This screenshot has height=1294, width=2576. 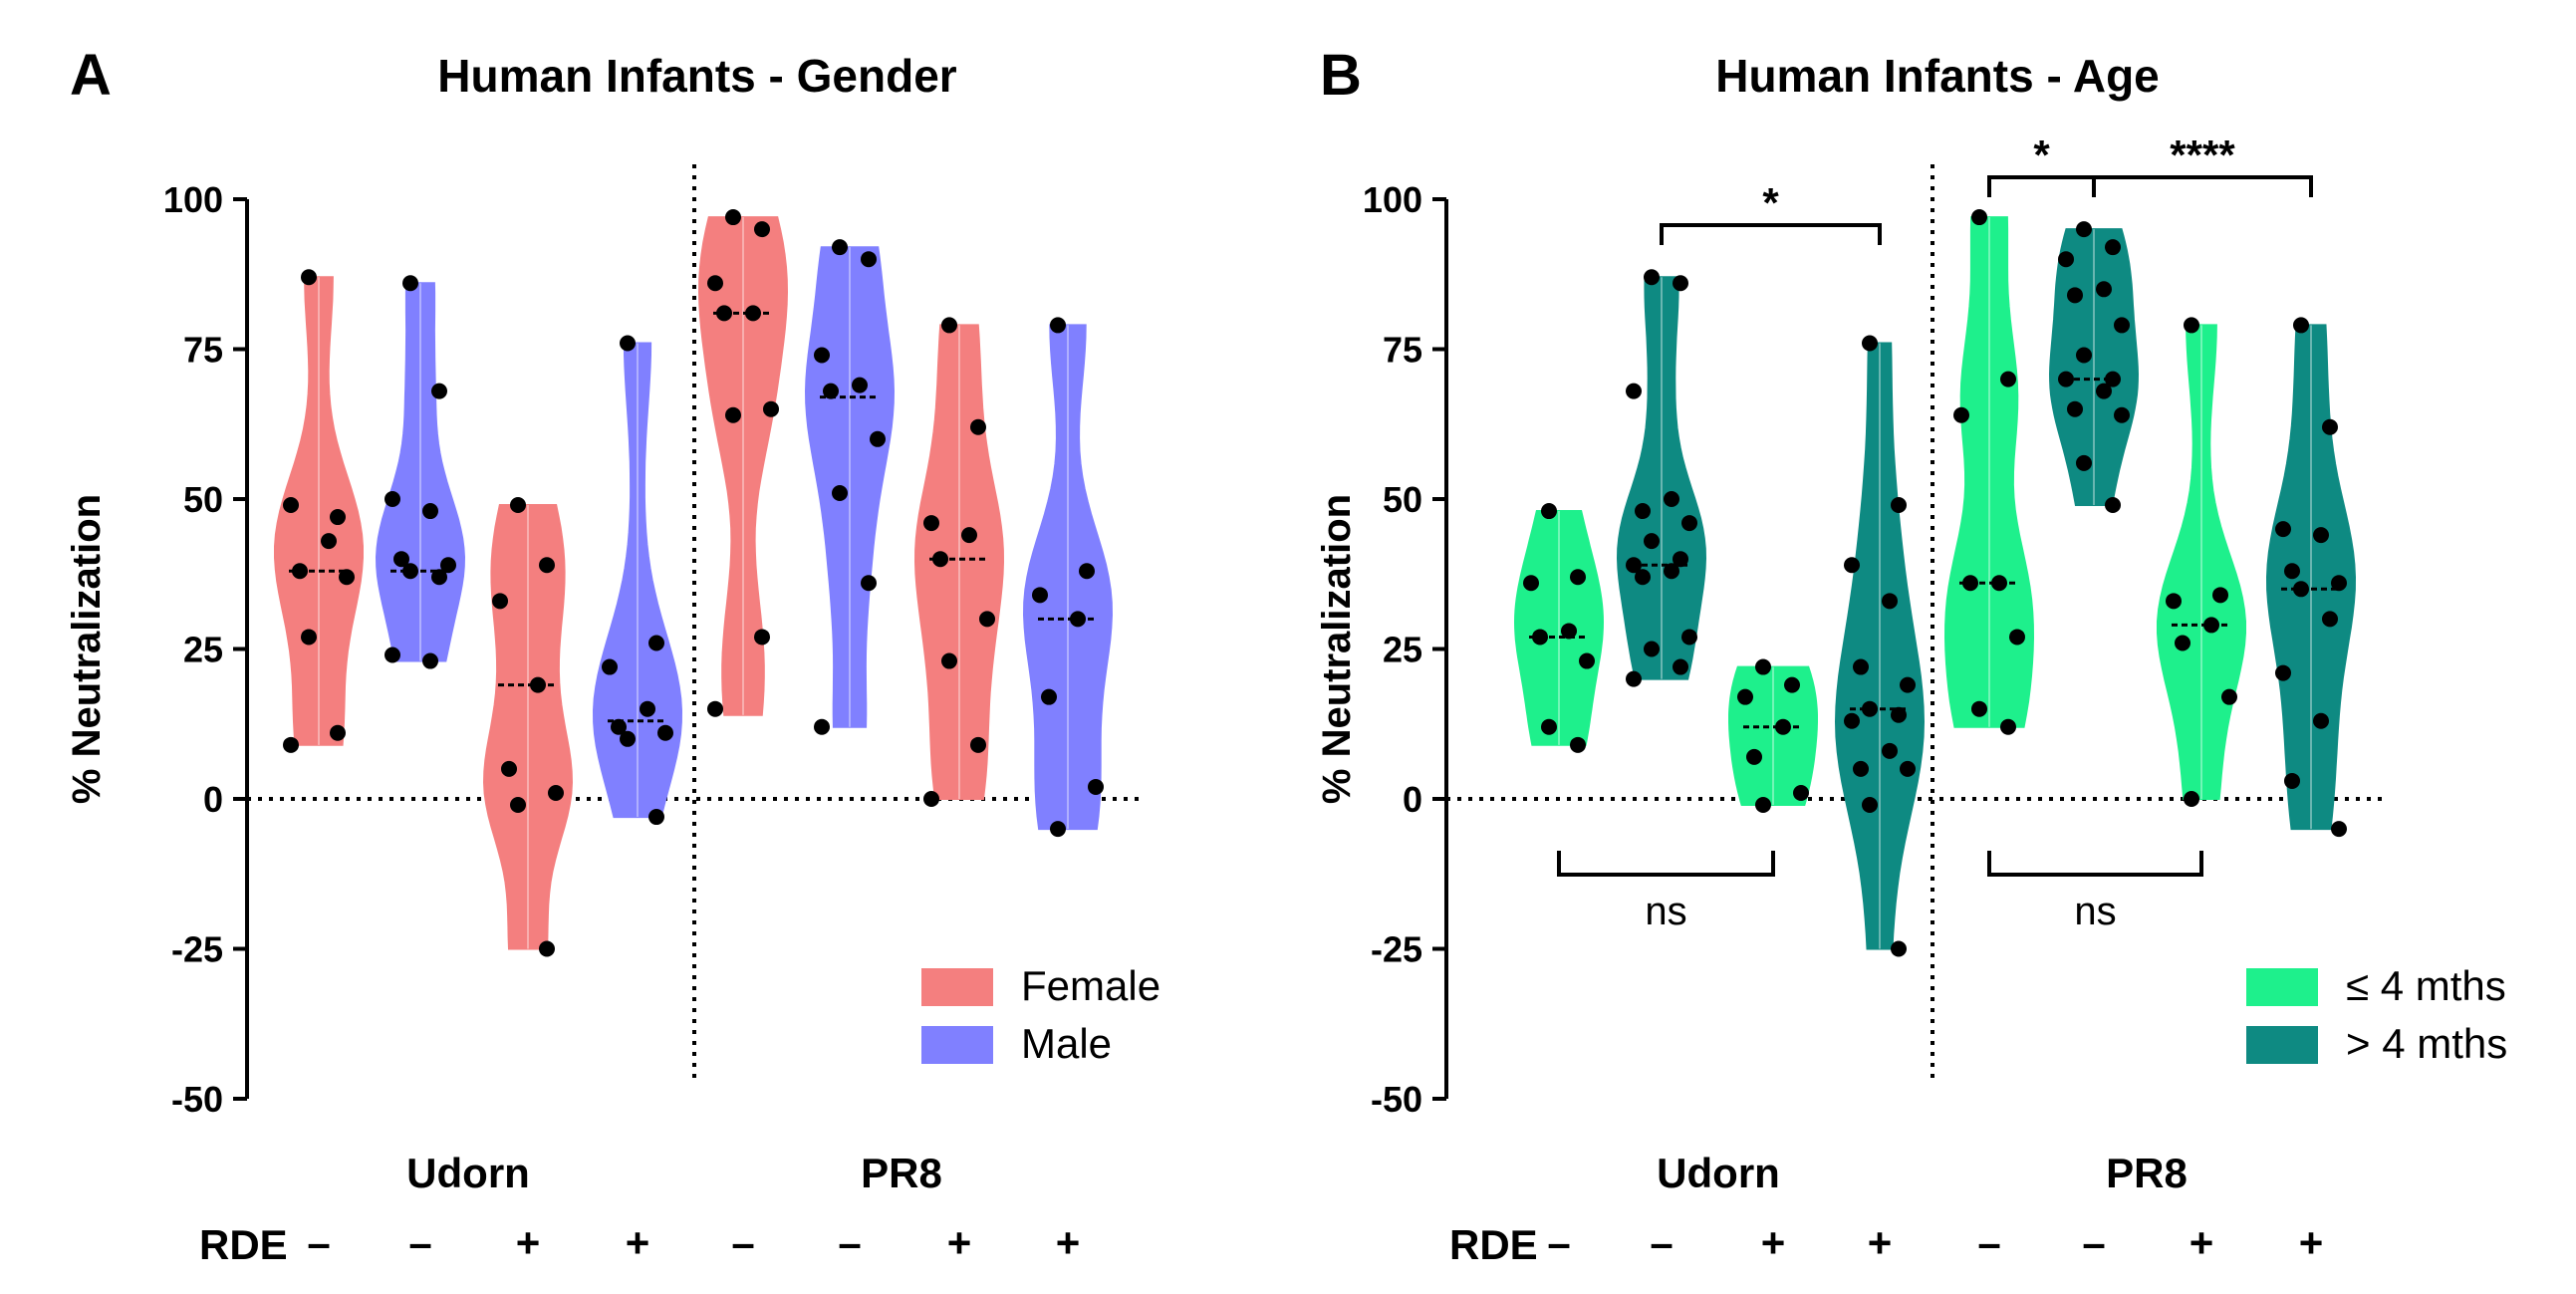 What do you see at coordinates (2095, 911) in the screenshot?
I see `bracket-label: ns` at bounding box center [2095, 911].